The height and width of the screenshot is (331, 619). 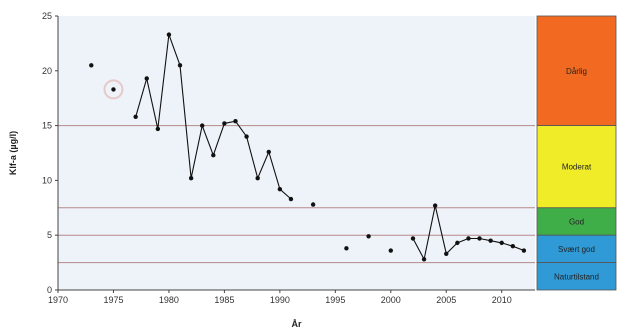 What do you see at coordinates (50, 153) in the screenshot?
I see `y-tick-labels: 0 5 10 15 20 25` at bounding box center [50, 153].